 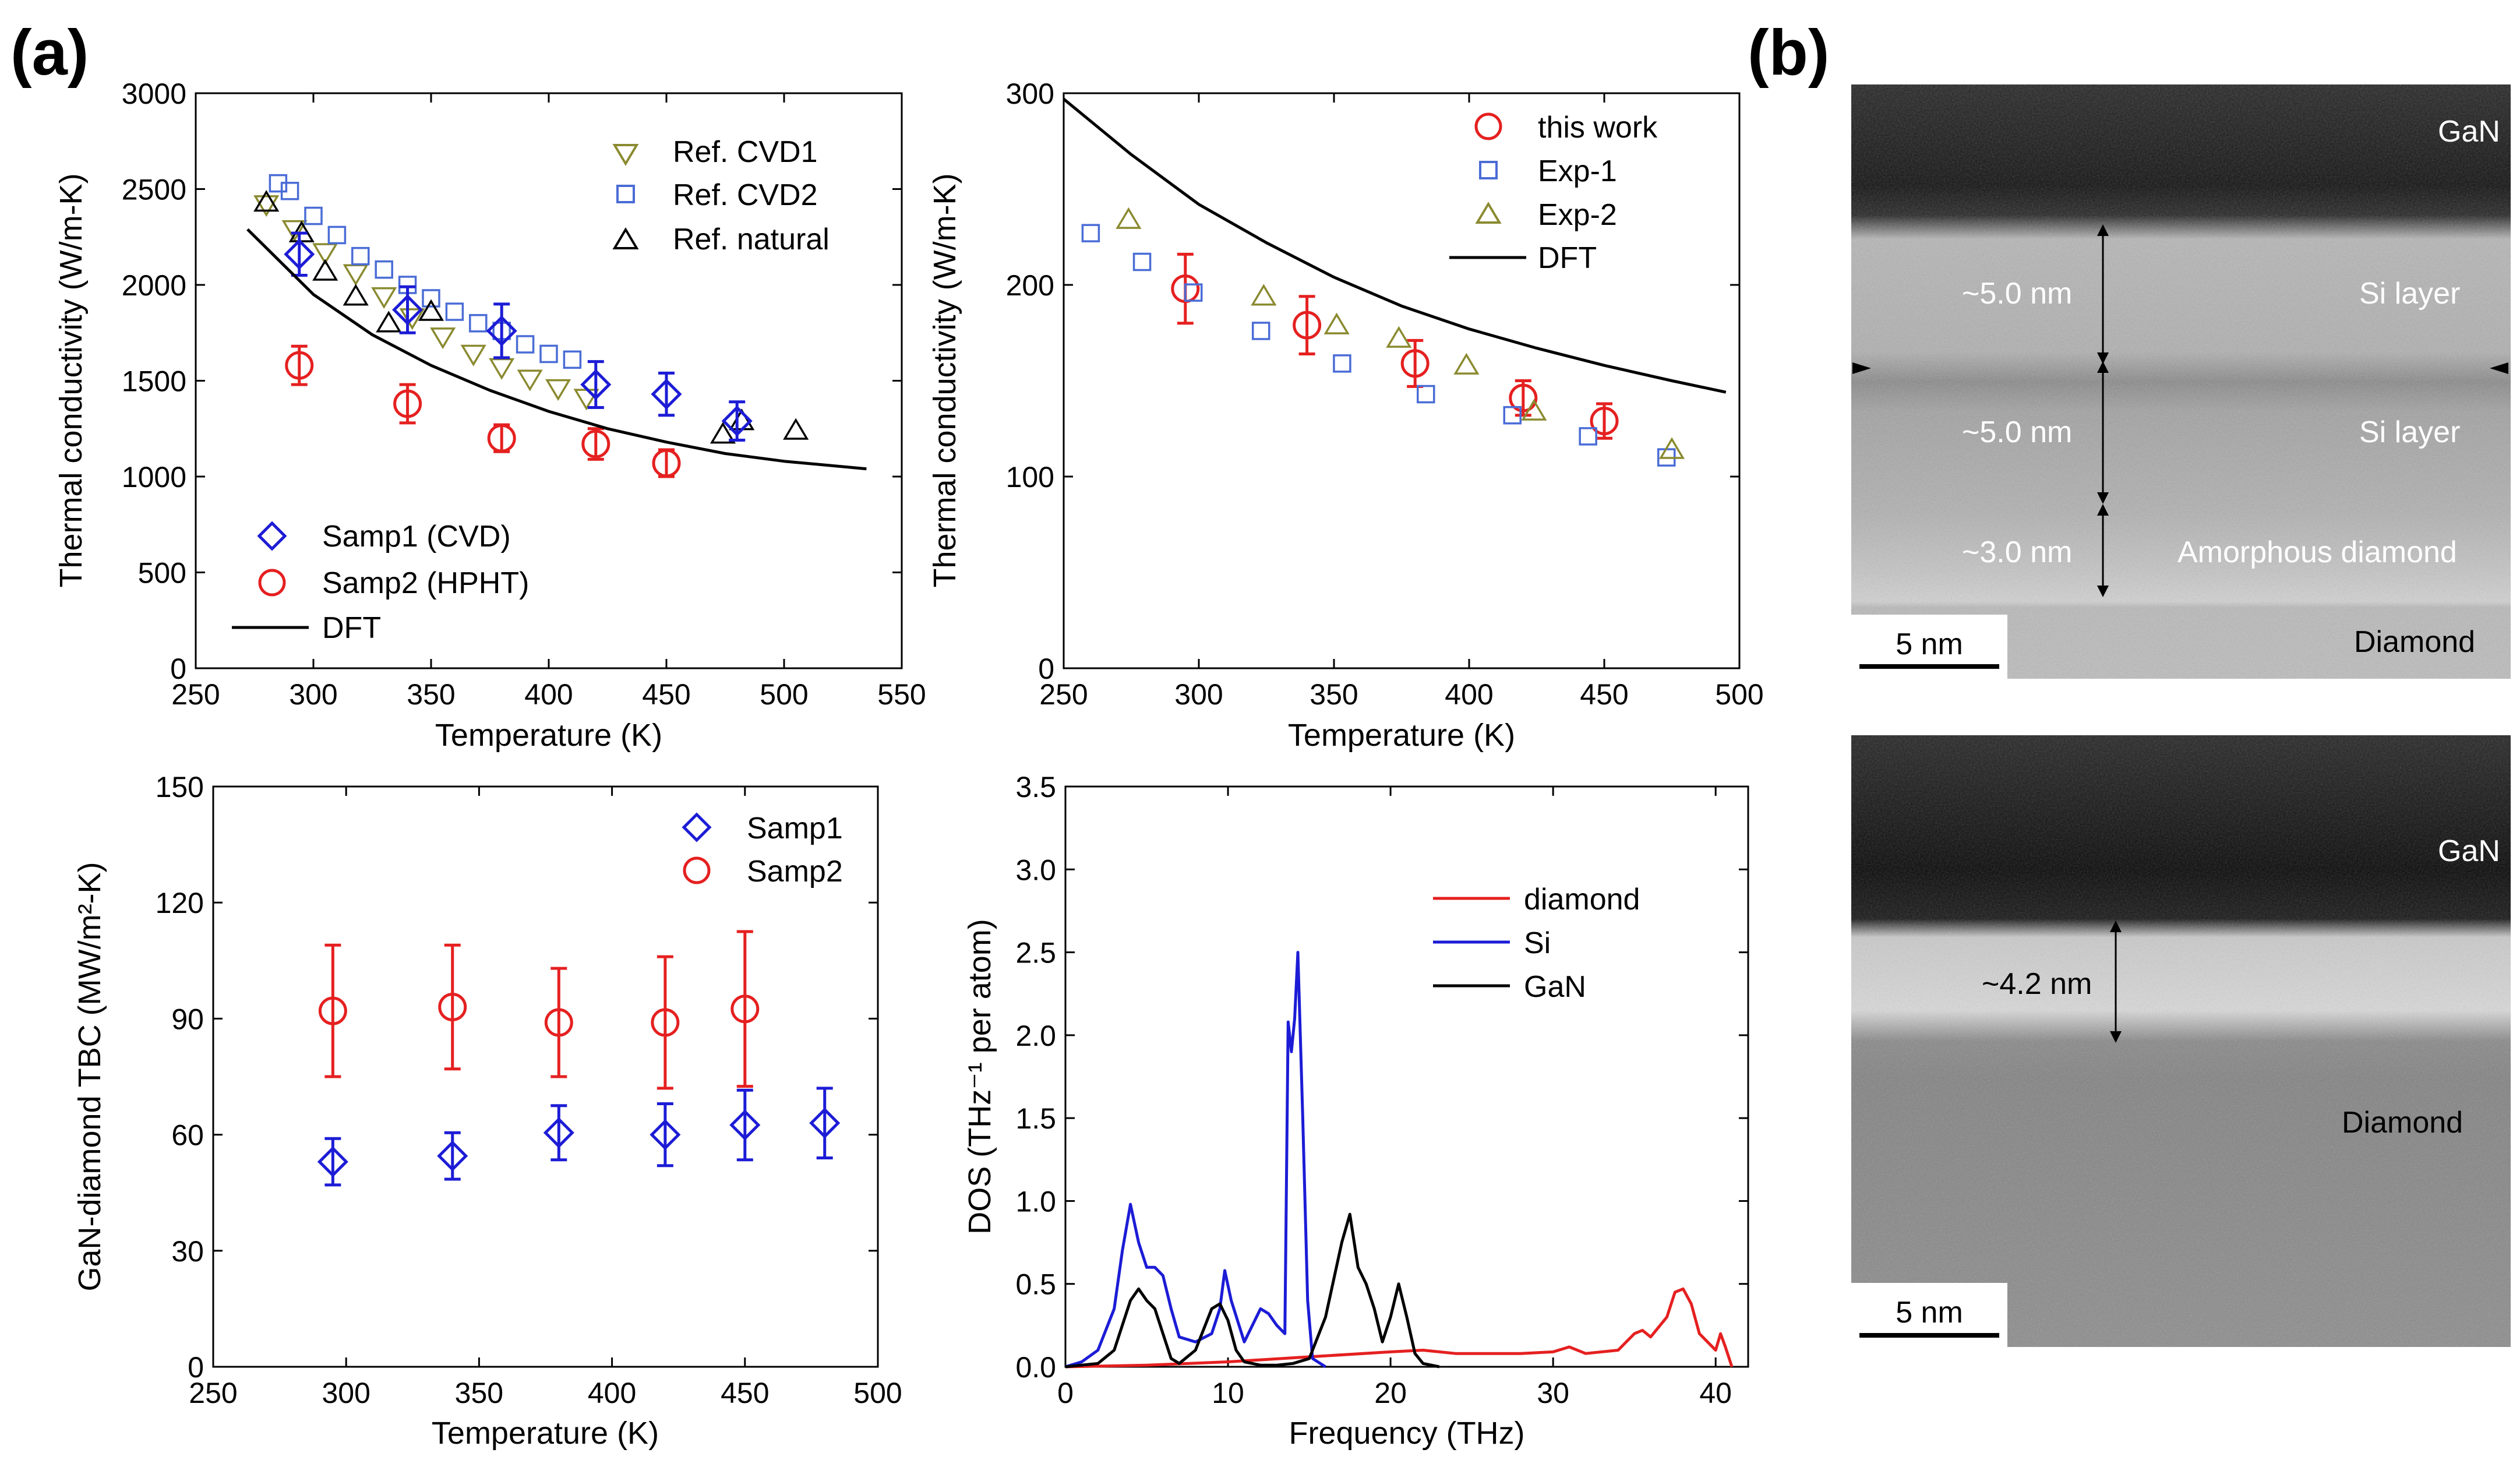 What do you see at coordinates (154, 93) in the screenshot?
I see `y-tick-label: 3000` at bounding box center [154, 93].